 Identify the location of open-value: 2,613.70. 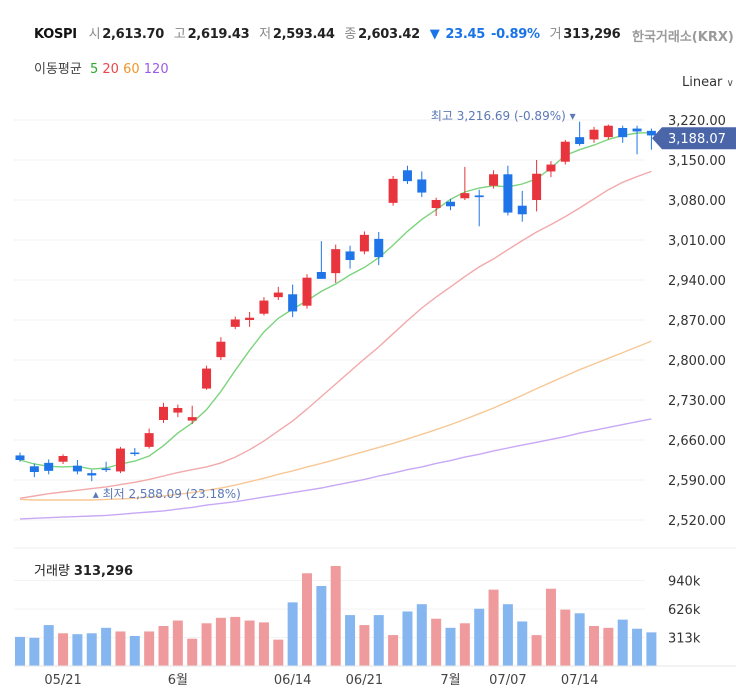
(133, 34).